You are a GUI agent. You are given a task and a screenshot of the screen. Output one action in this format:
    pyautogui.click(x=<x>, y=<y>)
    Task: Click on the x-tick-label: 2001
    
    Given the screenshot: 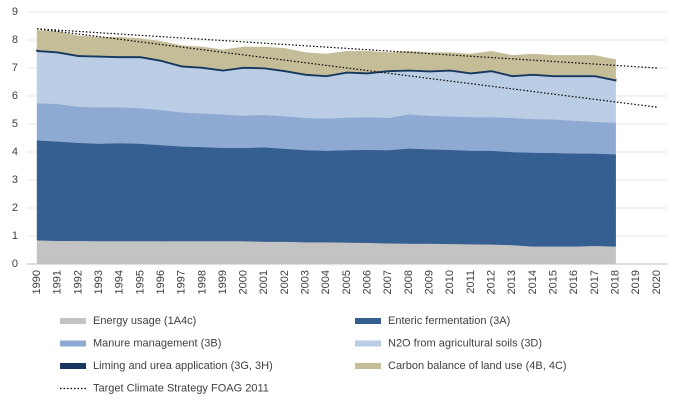 What is the action you would take?
    pyautogui.click(x=264, y=282)
    